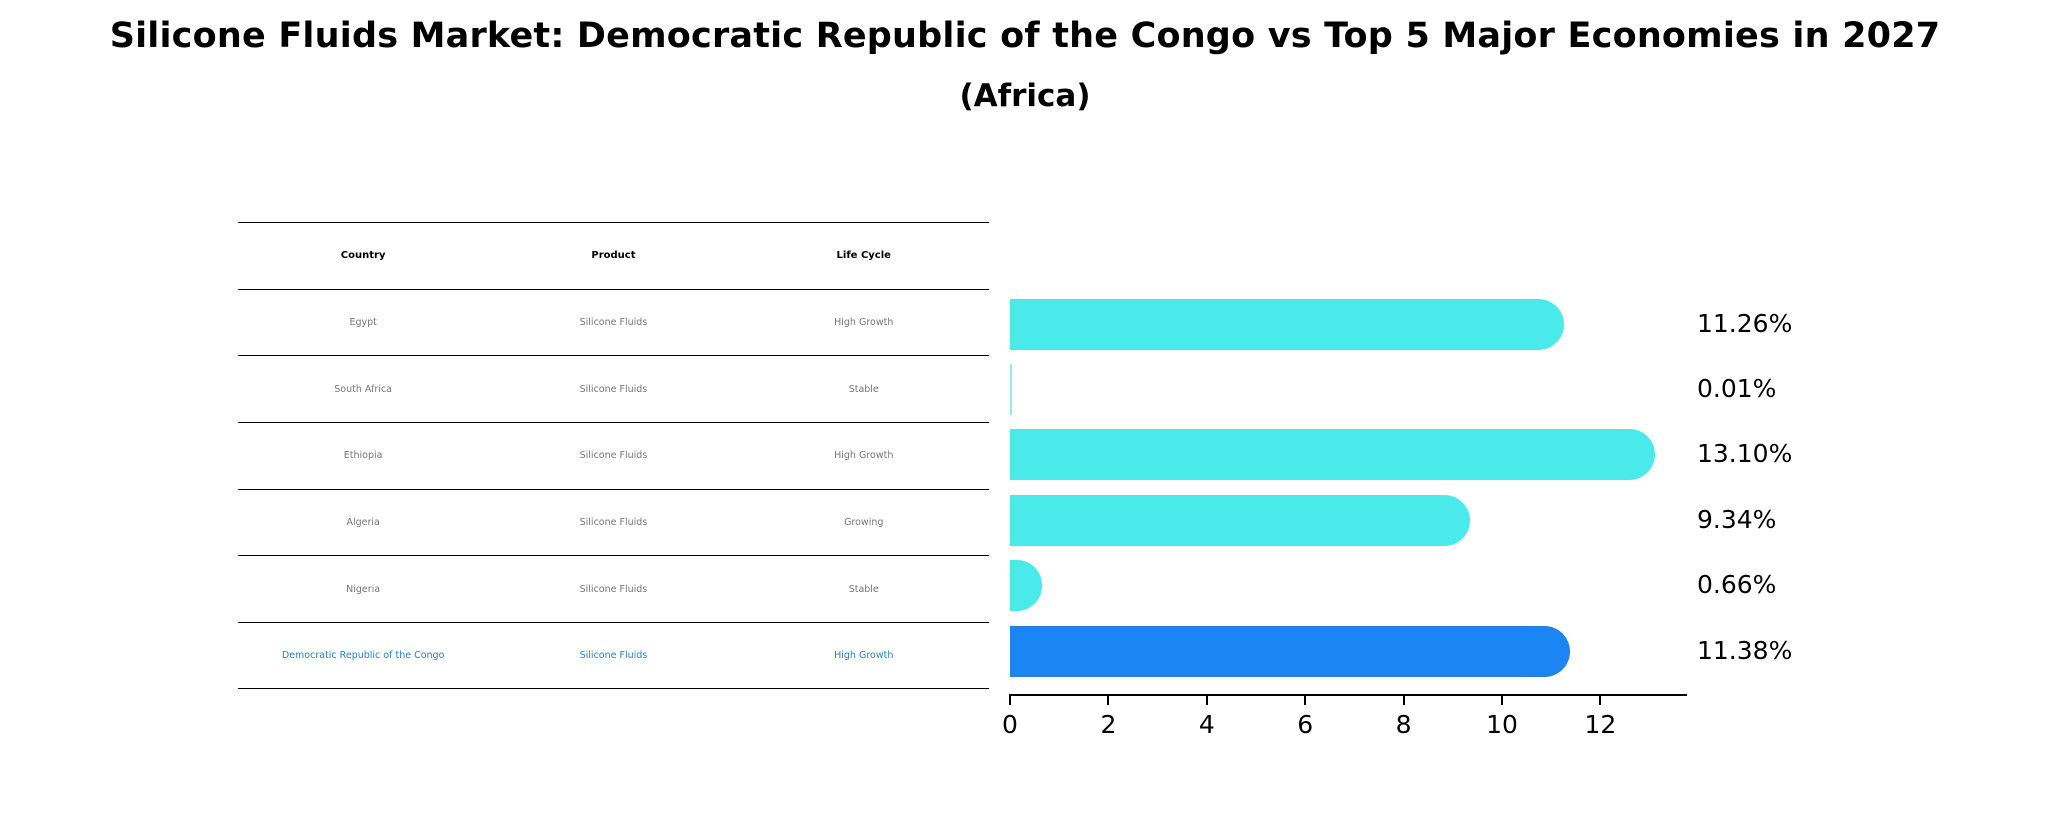 The width and height of the screenshot is (2050, 823). Describe the element at coordinates (363, 456) in the screenshot. I see `cell-country: Ethiopia` at that location.